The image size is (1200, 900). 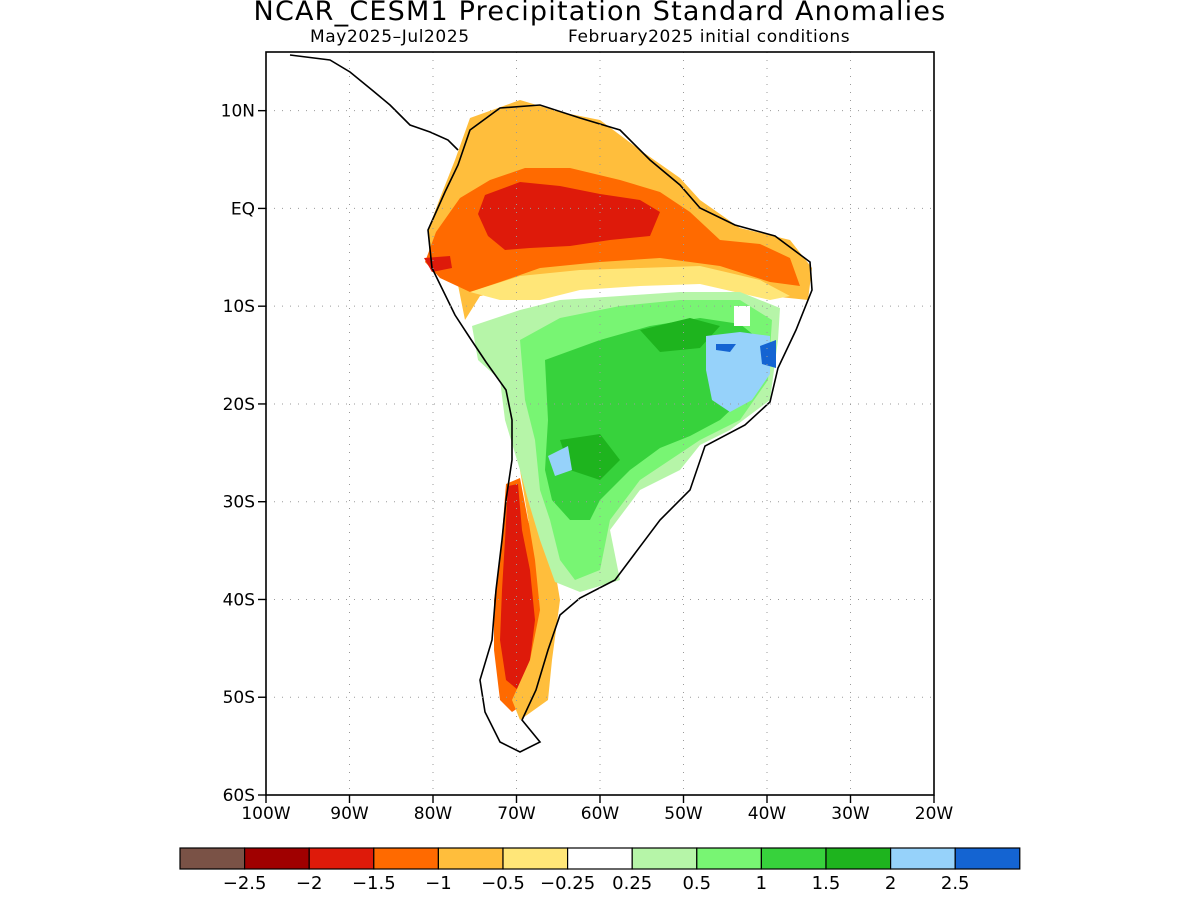 I want to click on colorbar-label: 2.5, so click(x=955, y=883).